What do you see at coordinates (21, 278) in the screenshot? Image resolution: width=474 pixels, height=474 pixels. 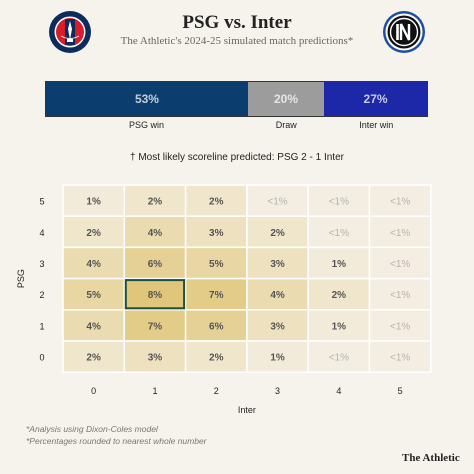 I see `y-axis-label: PSG` at bounding box center [21, 278].